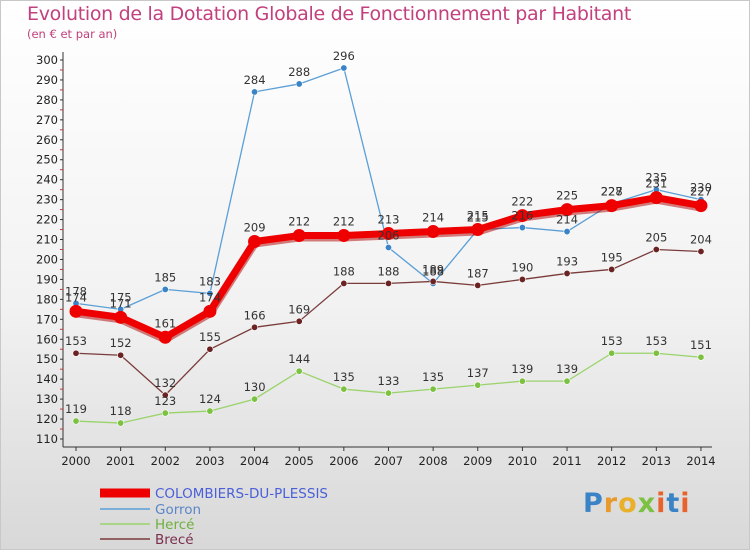  What do you see at coordinates (47, 120) in the screenshot?
I see `y-tick-label: 270` at bounding box center [47, 120].